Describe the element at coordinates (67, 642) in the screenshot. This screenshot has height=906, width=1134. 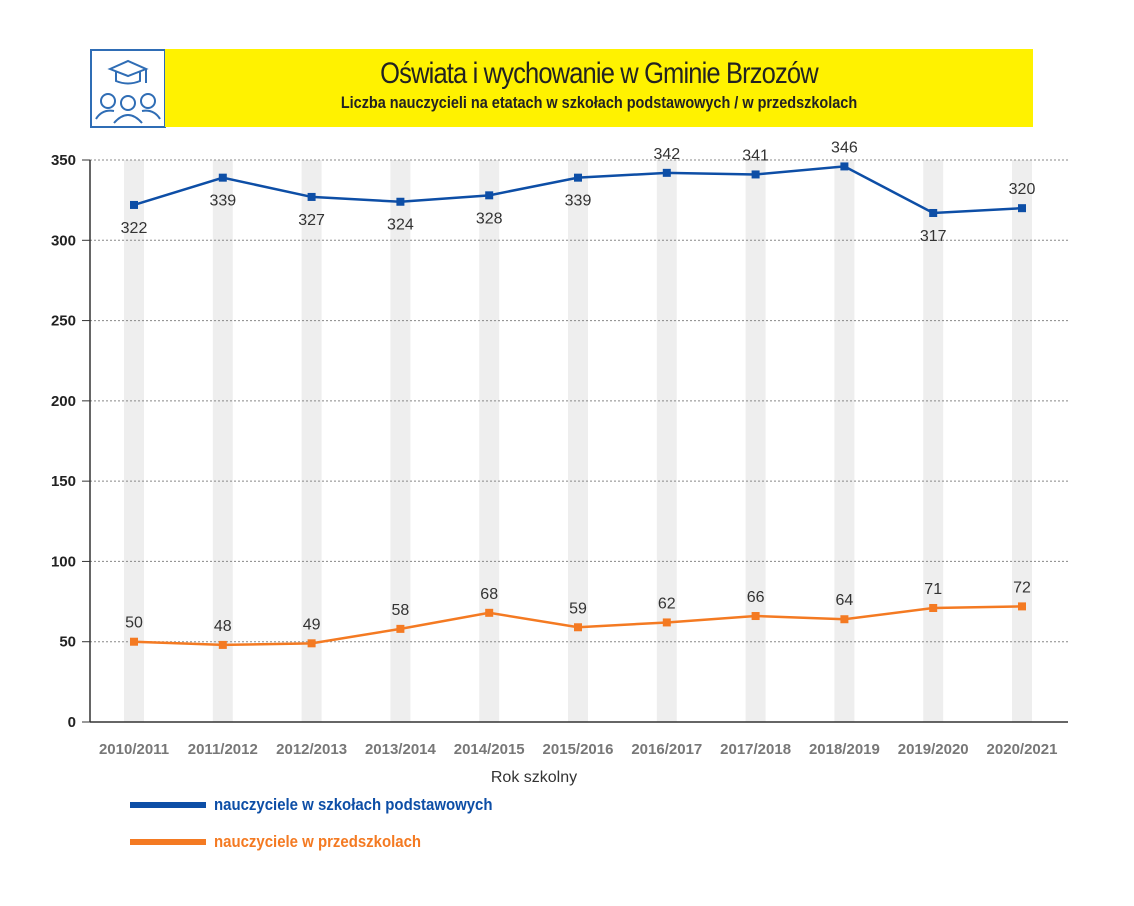
I see `y-tick-label: 50` at that location.